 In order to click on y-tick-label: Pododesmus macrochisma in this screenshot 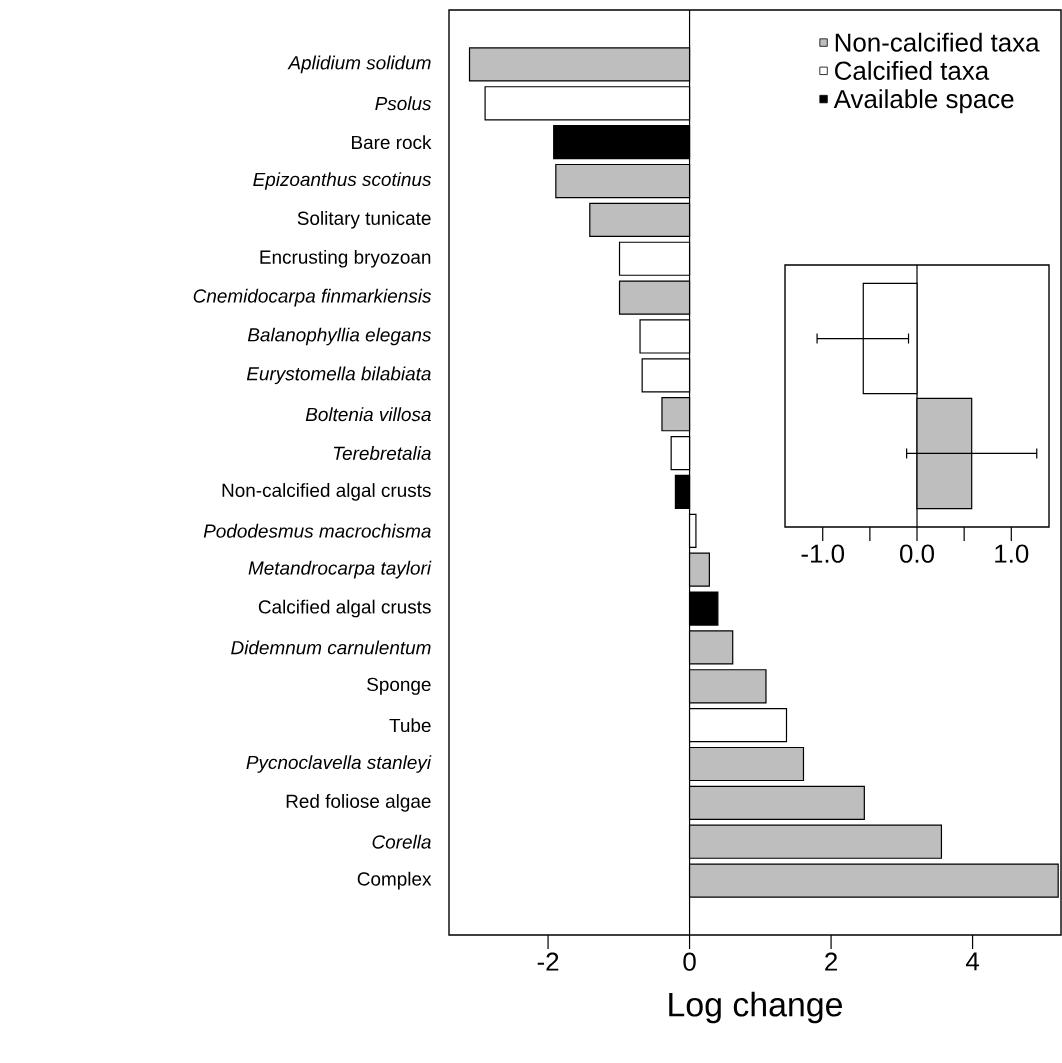, I will do `click(317, 530)`.